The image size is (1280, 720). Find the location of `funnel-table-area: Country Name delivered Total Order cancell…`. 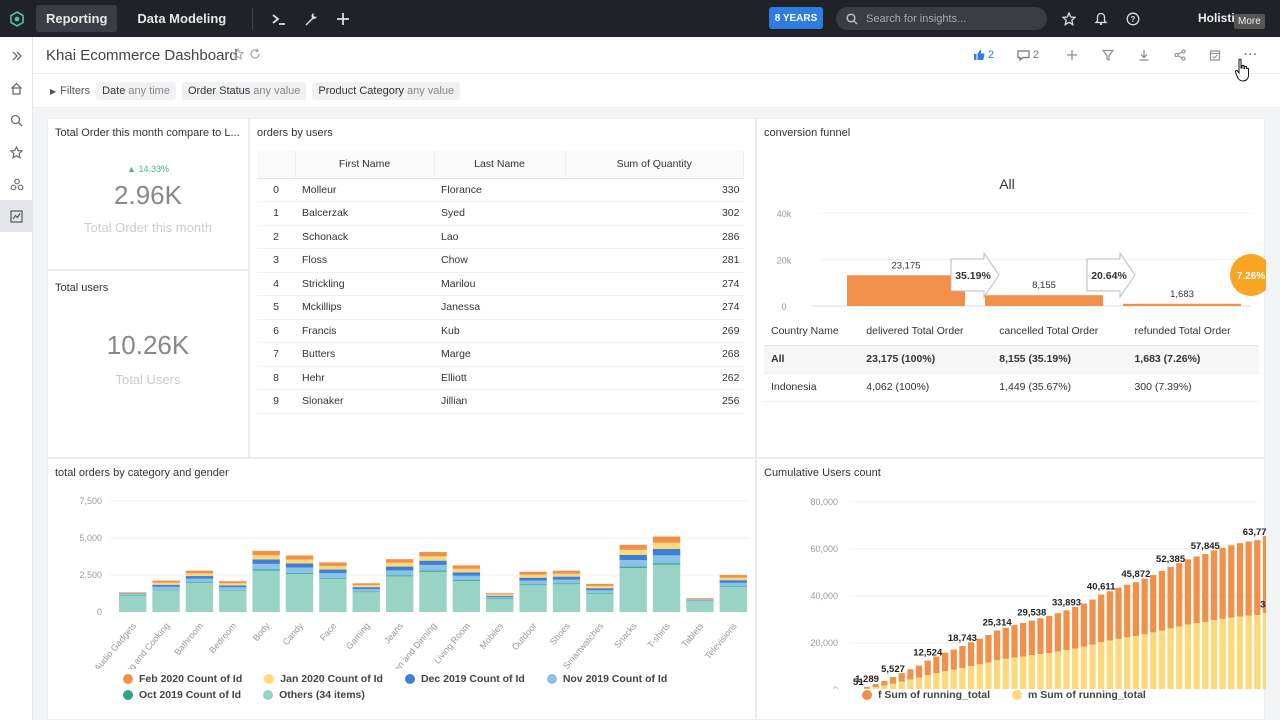

funnel-table-area: Country Name delivered Total Order cancell… is located at coordinates (1011, 365).